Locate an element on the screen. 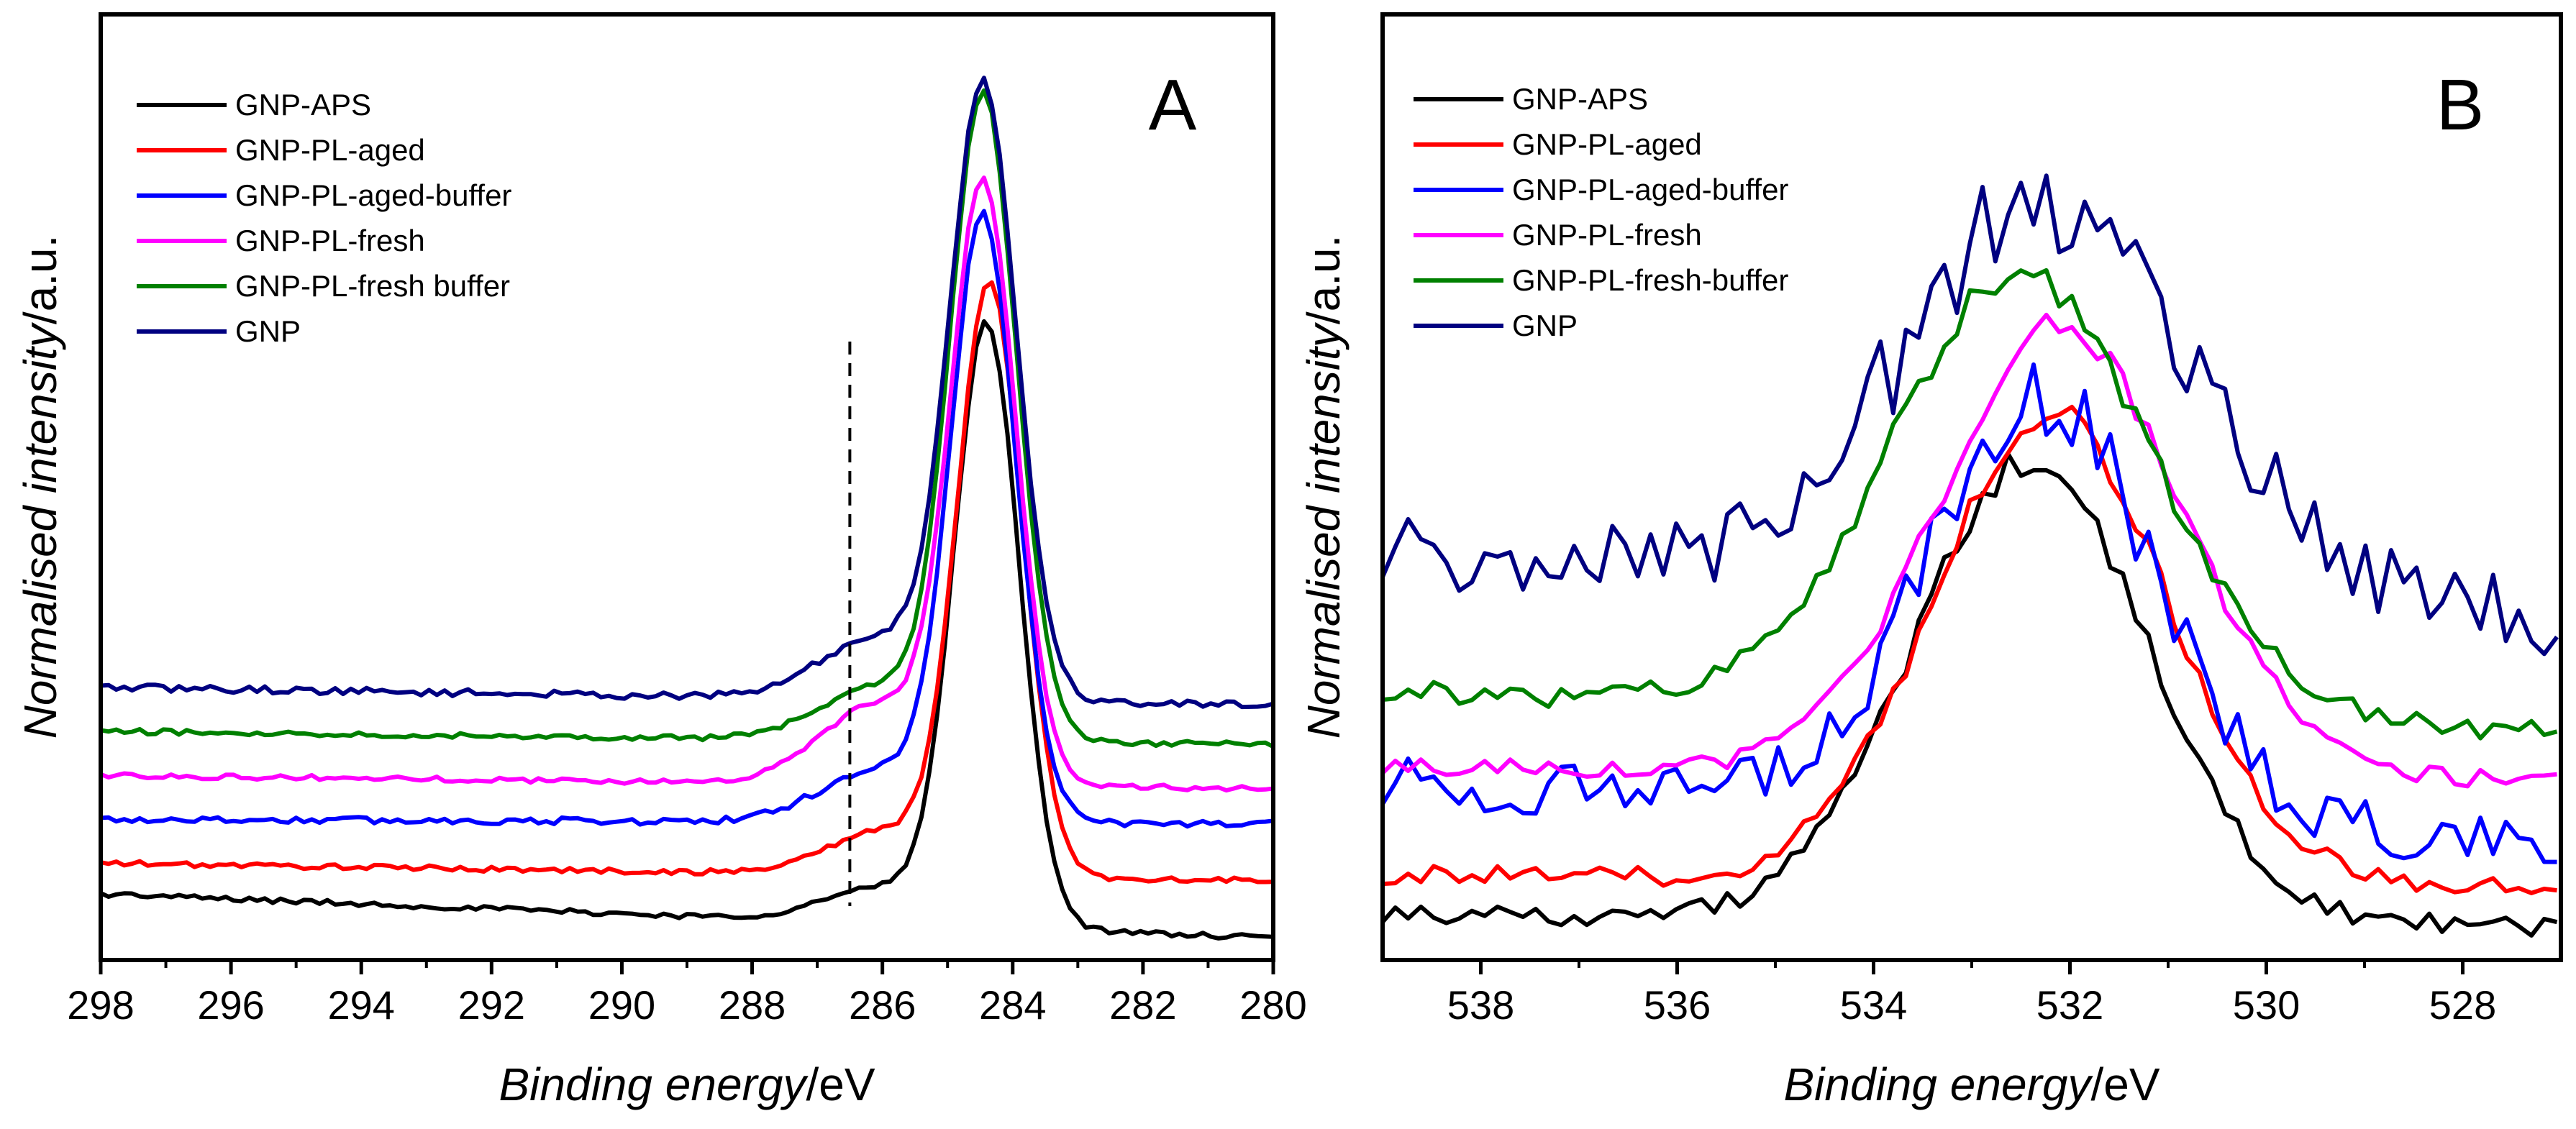  panel-b-x-tick-label: 530 is located at coordinates (2266, 1005).